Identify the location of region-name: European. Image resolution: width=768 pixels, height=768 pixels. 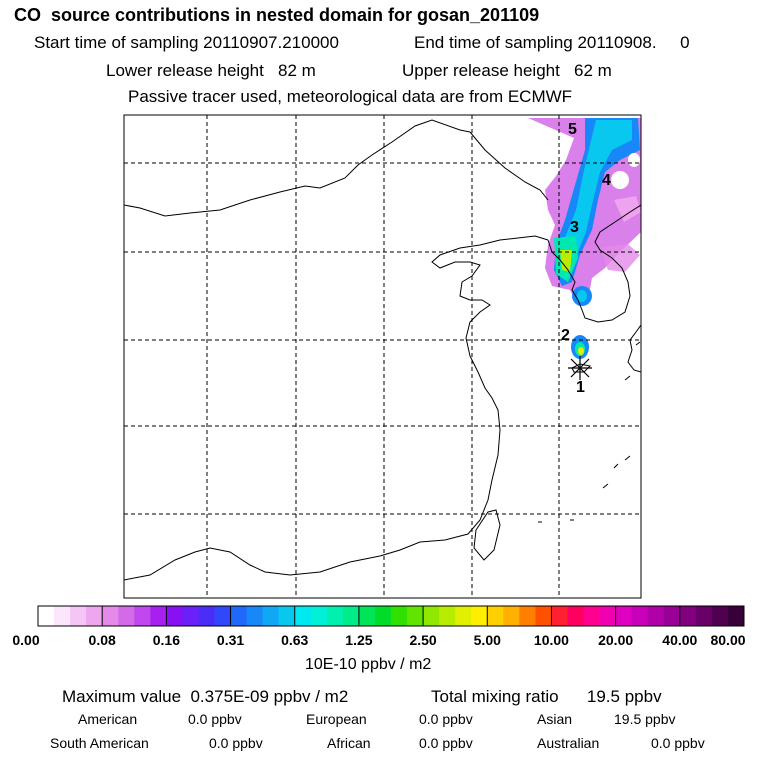
(336, 719).